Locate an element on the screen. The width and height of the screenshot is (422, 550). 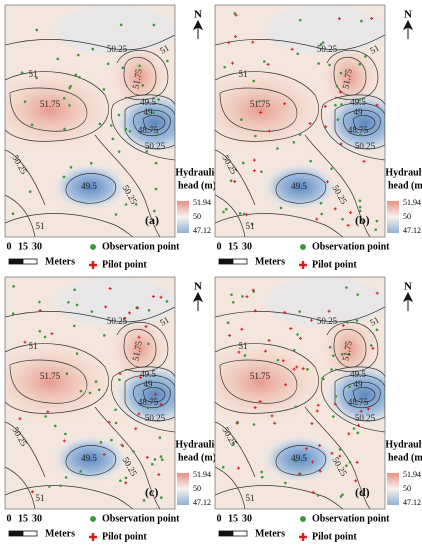
panel-label: (b) is located at coordinates (362, 220).